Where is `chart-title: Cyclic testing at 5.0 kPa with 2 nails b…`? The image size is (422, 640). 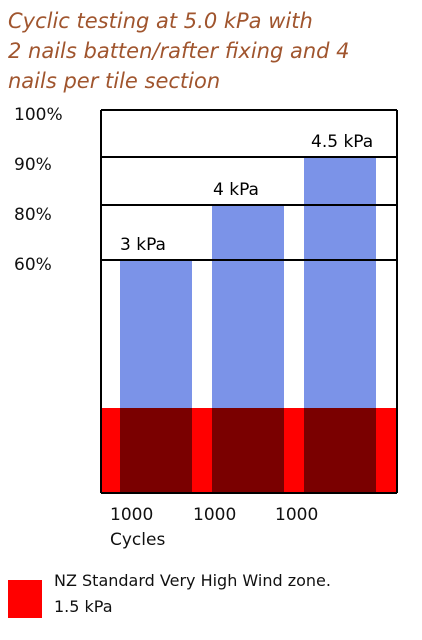
chart-title: Cyclic testing at 5.0 kPa with 2 nails b… is located at coordinates (179, 51).